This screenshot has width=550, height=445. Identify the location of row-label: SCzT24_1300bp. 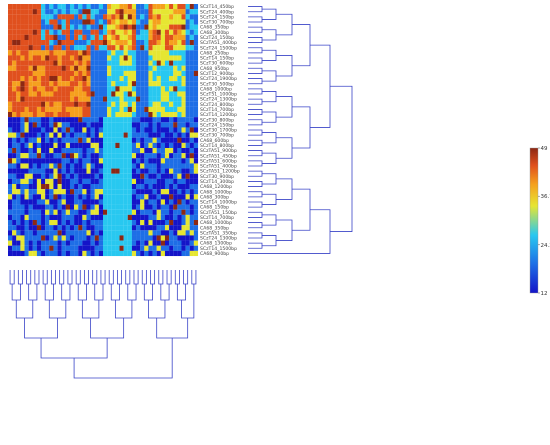
(218, 100).